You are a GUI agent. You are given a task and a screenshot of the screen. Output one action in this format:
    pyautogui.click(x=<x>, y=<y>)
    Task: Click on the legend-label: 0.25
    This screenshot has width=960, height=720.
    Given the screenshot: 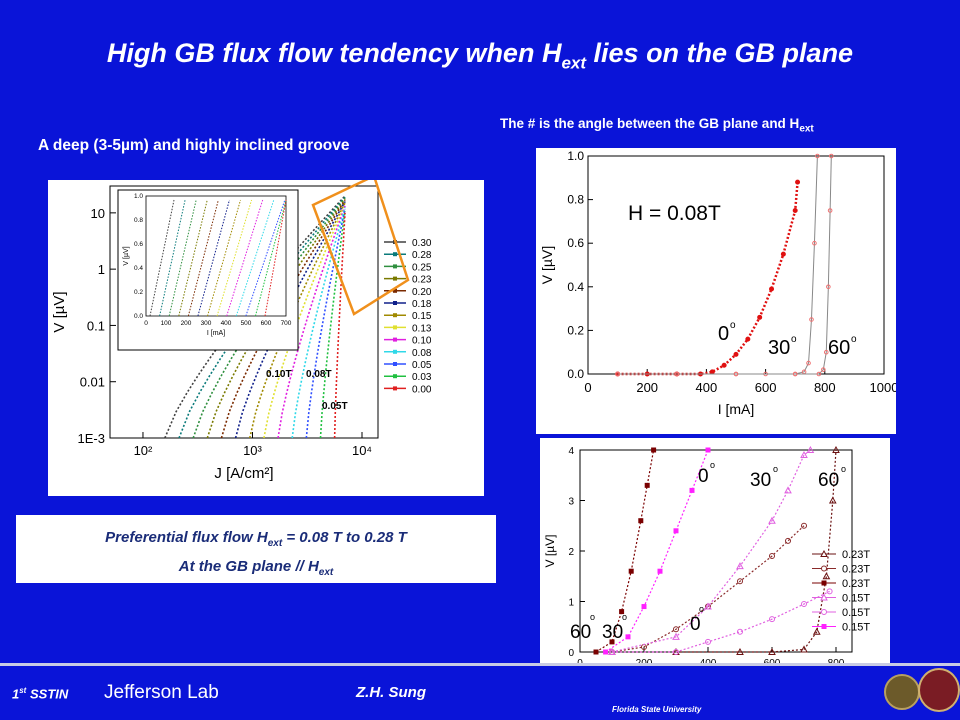 What is the action you would take?
    pyautogui.click(x=422, y=267)
    